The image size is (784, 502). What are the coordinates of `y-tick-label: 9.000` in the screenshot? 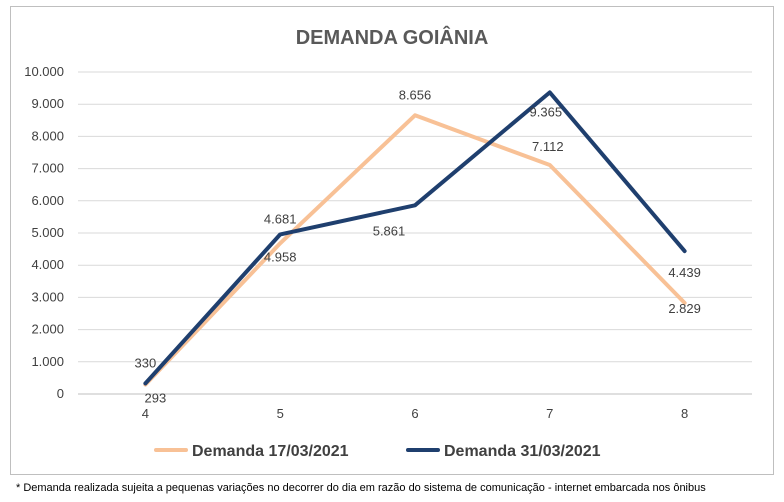 It's located at (47, 103).